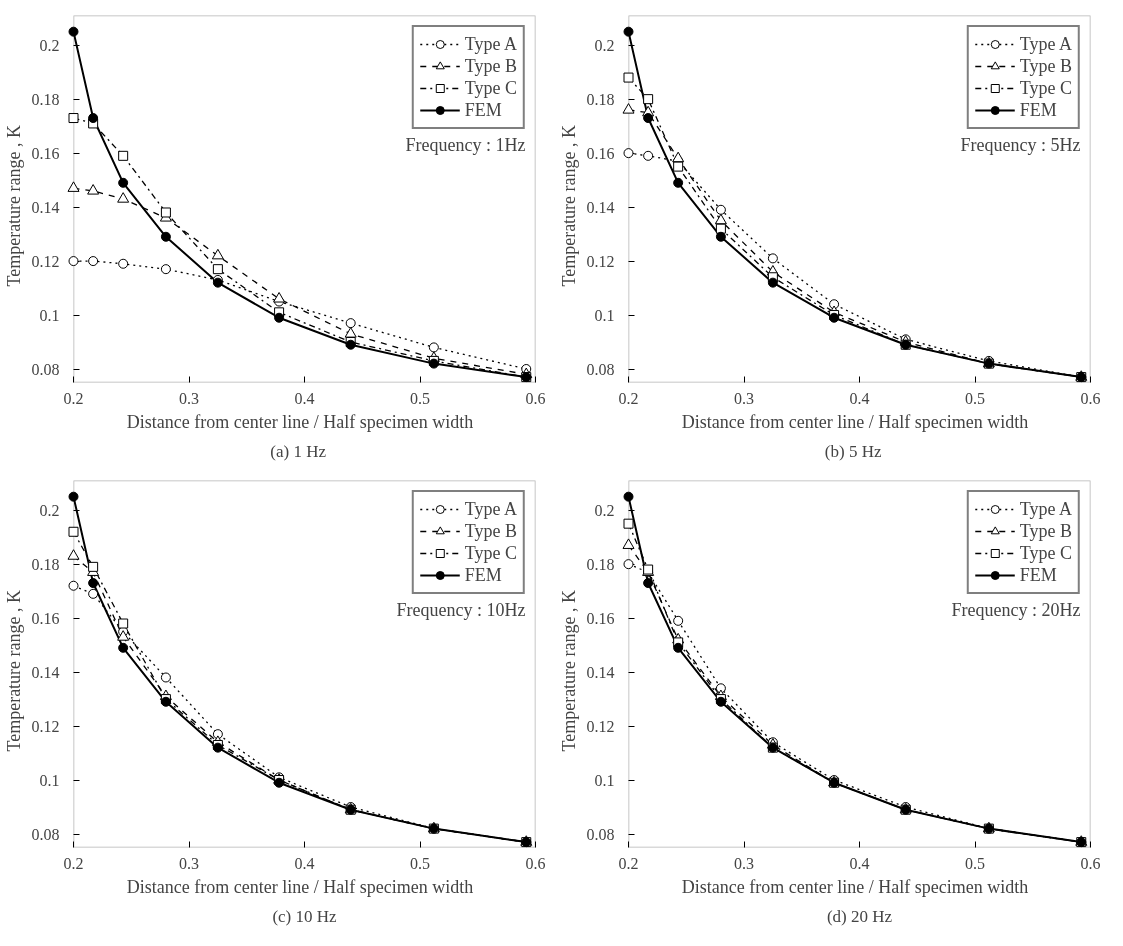 The image size is (1123, 946). I want to click on annotation: Frequency : 1Hz, so click(465, 144).